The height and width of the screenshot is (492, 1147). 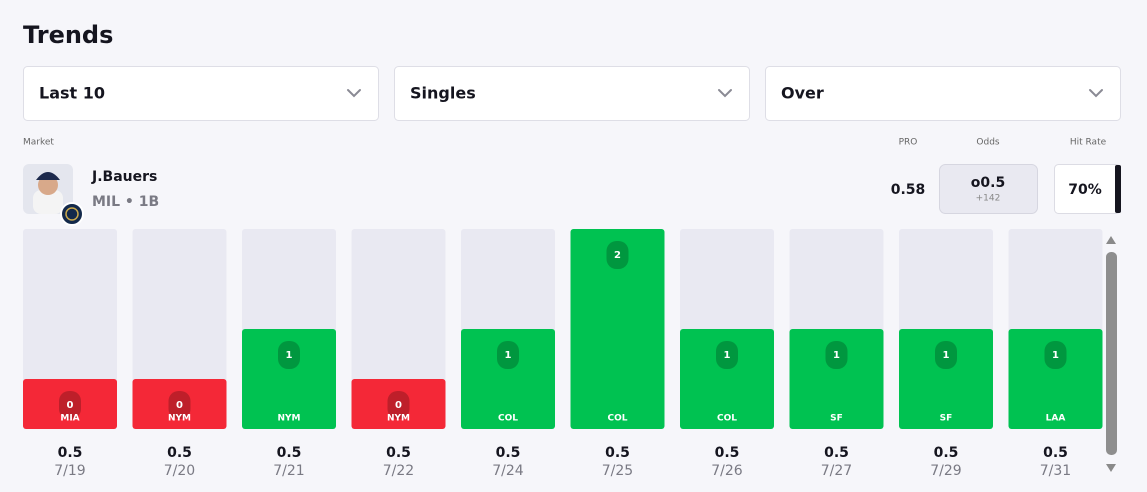 I want to click on odds-line: o0.5, so click(x=988, y=183).